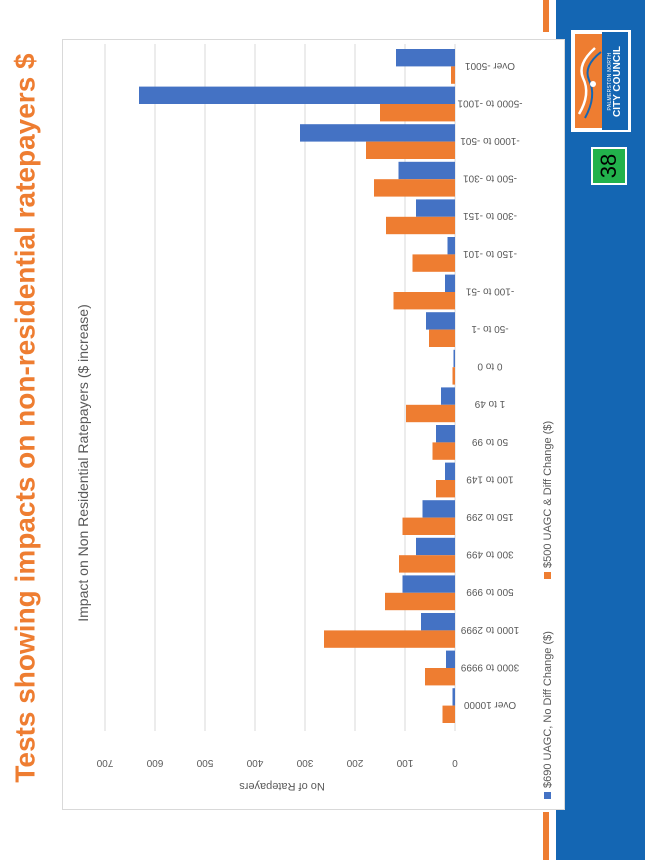 The width and height of the screenshot is (645, 860). What do you see at coordinates (490, 591) in the screenshot?
I see `category-label: 500 to 999` at bounding box center [490, 591].